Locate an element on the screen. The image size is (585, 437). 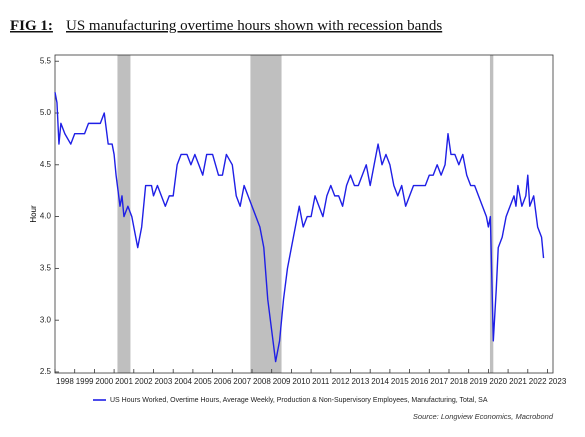
x-tick-label: 2022 is located at coordinates (538, 381).